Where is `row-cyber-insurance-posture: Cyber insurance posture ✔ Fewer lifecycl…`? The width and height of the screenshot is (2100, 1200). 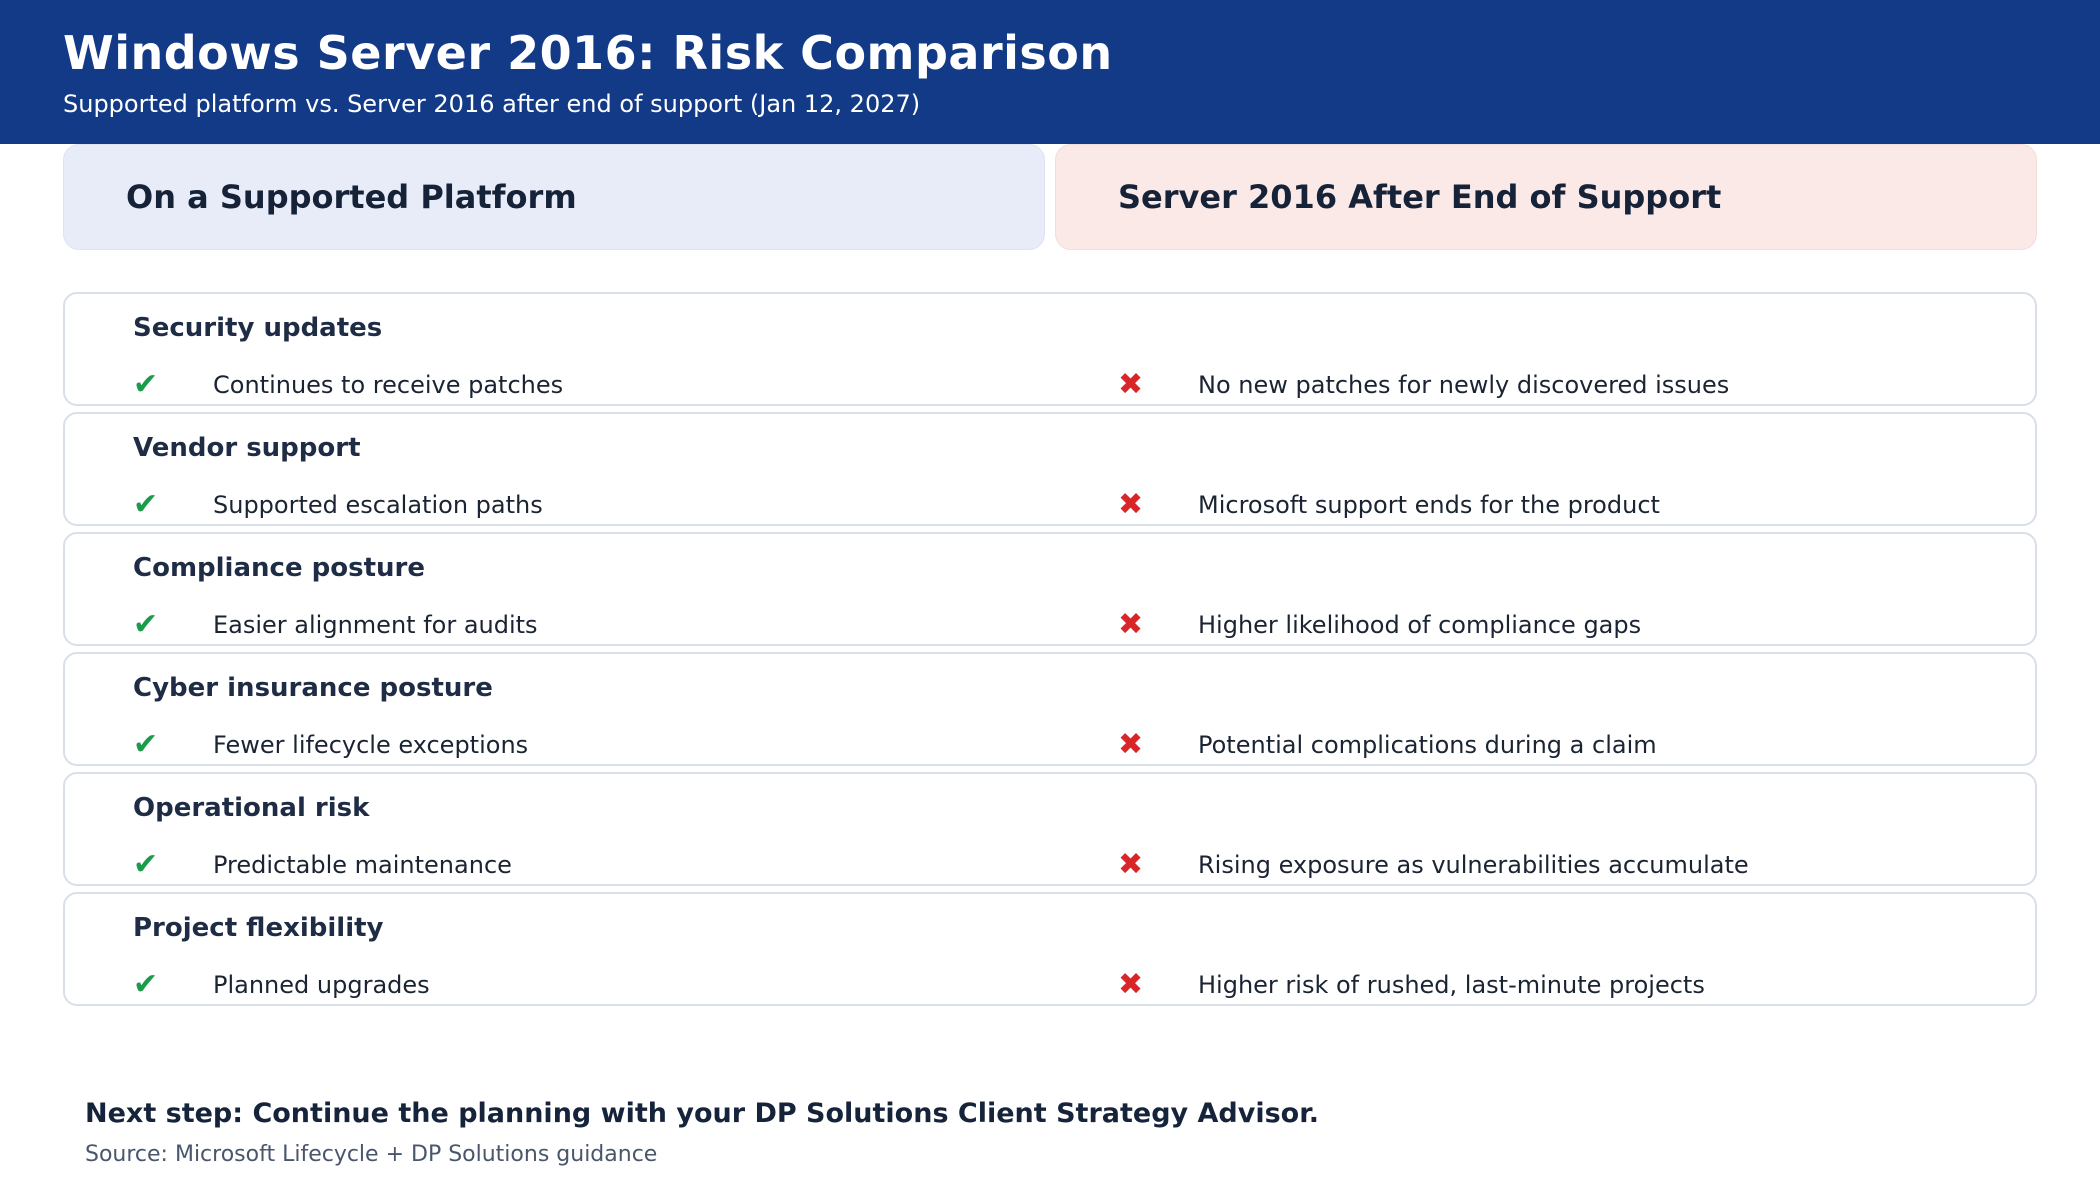
row-cyber-insurance-posture: Cyber insurance posture ✔ Fewer lifecycl… is located at coordinates (1050, 709).